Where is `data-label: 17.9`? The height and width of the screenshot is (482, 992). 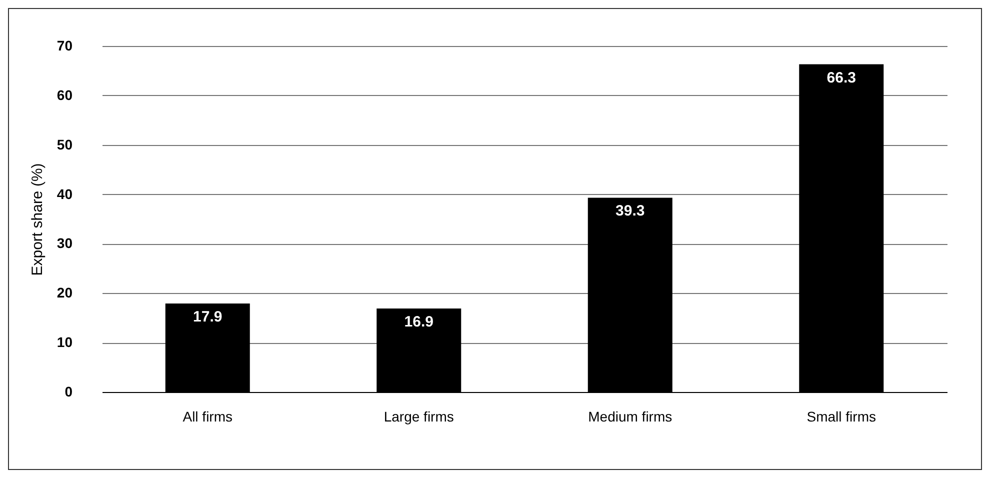
data-label: 17.9 is located at coordinates (207, 317).